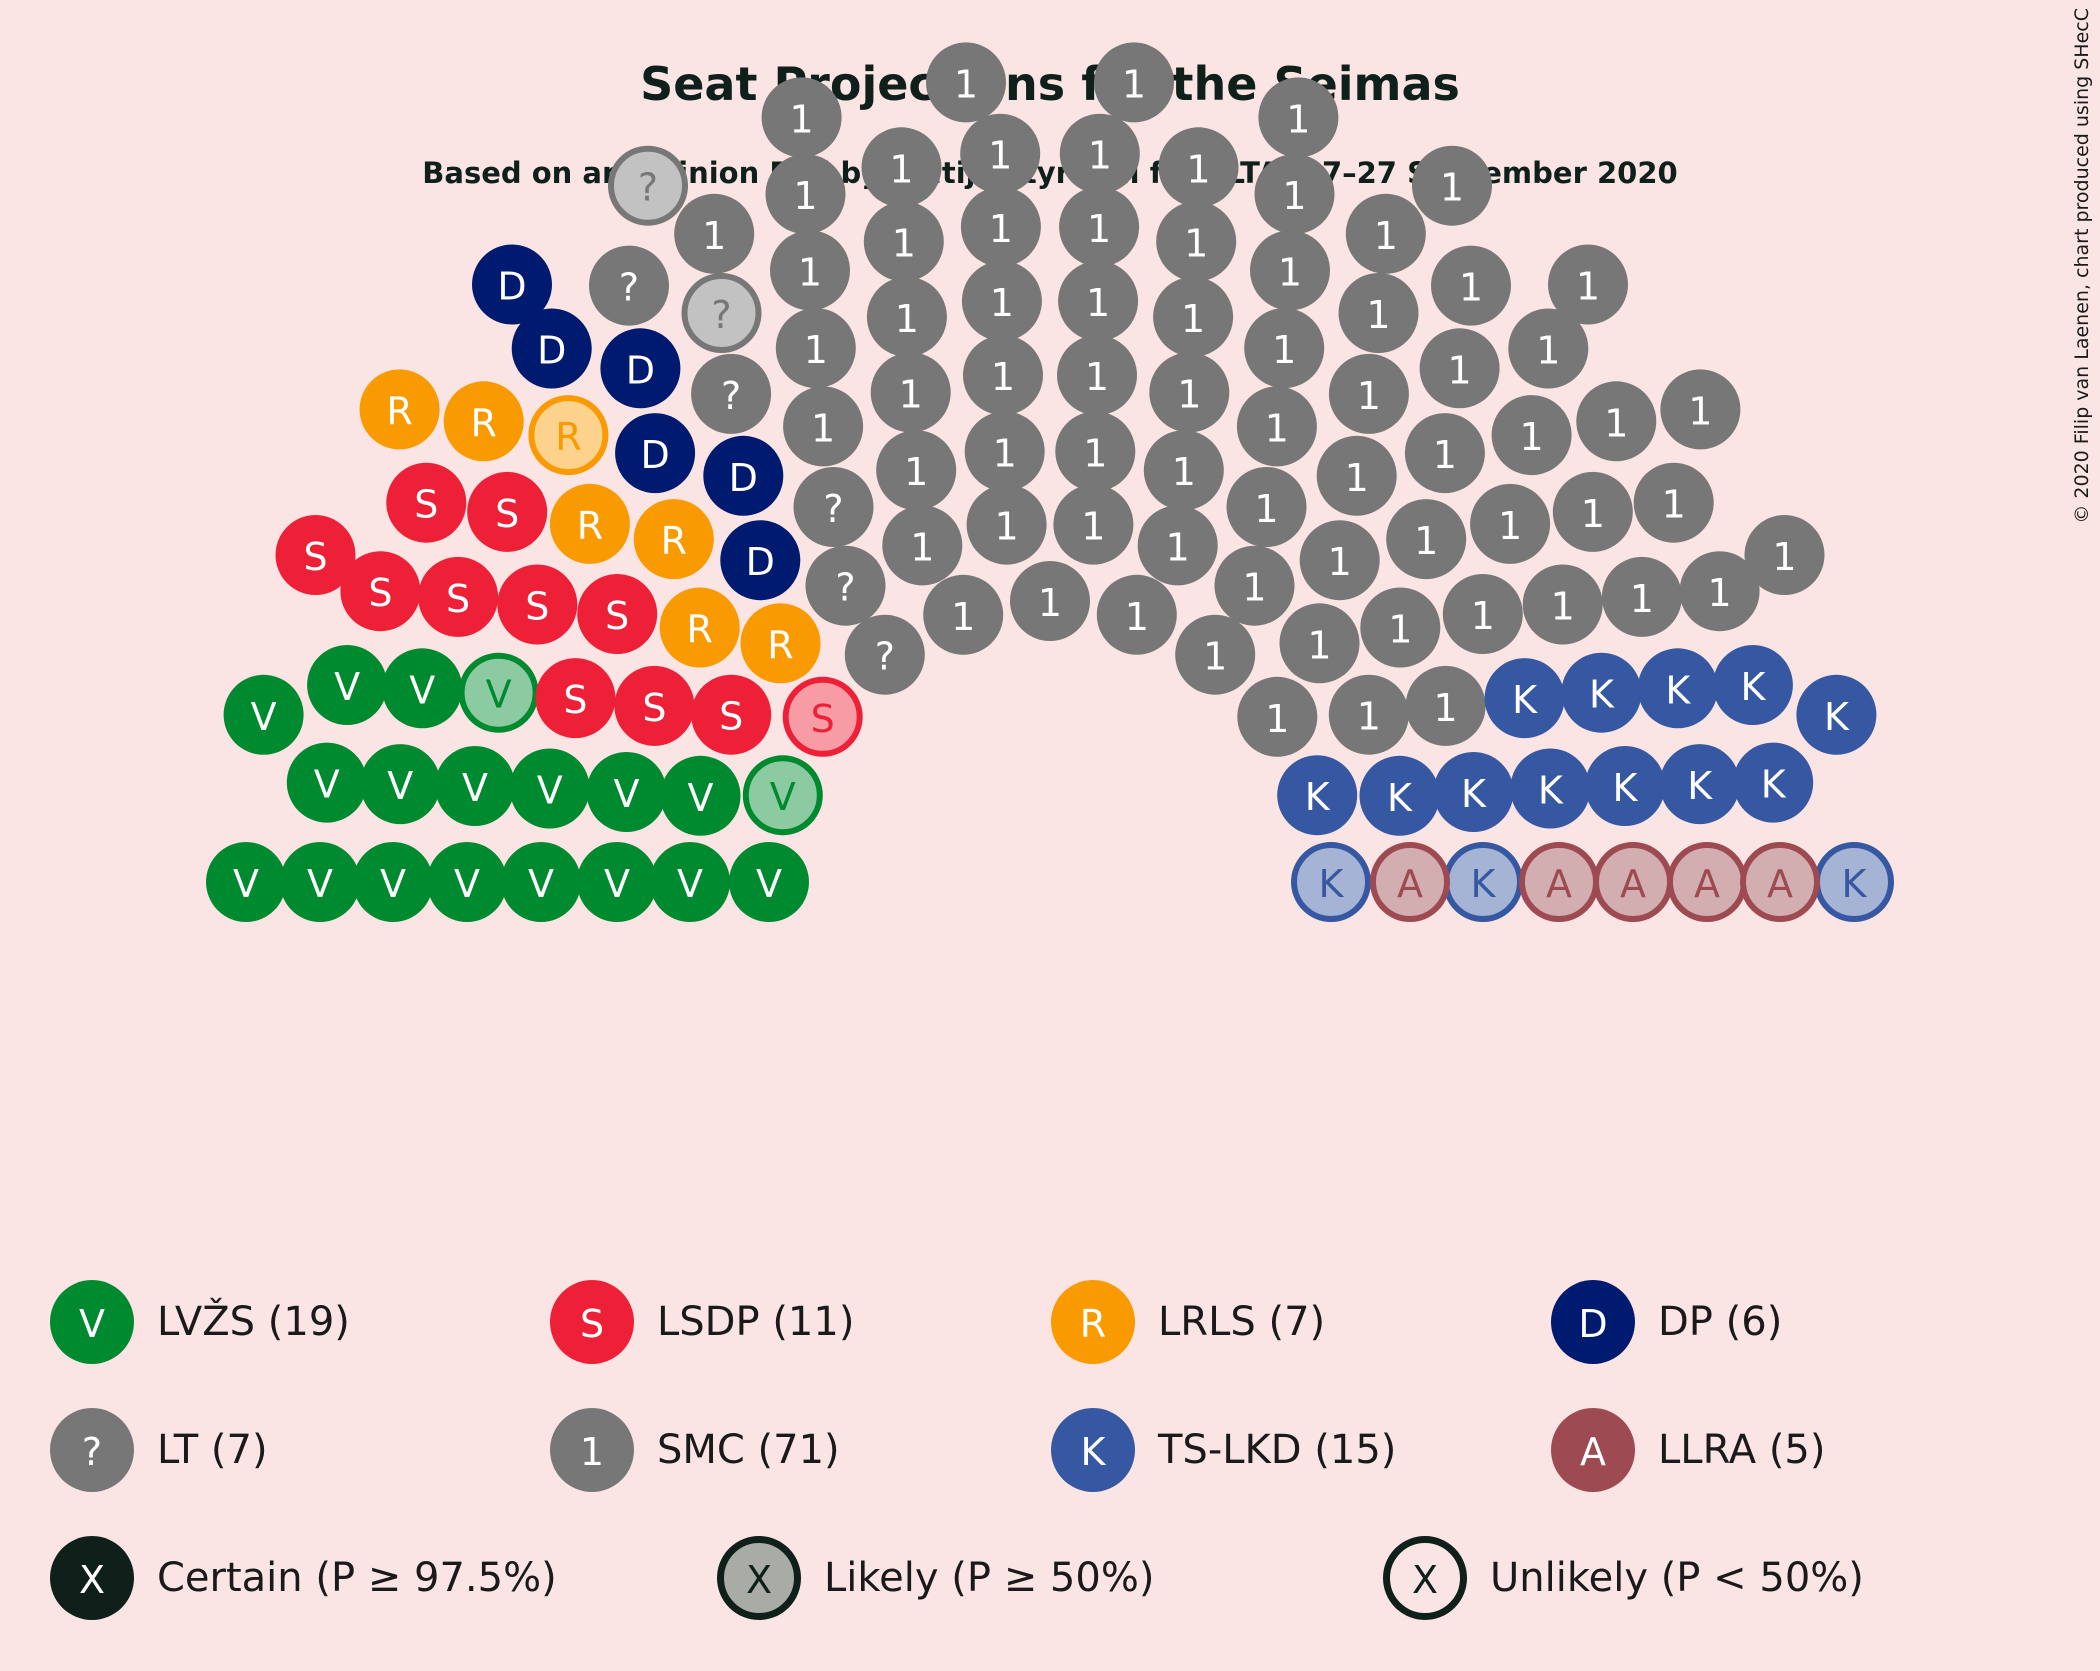 Image resolution: width=2100 pixels, height=1671 pixels. I want to click on chart-title: Seat Projections for the Seimas, so click(1050, 84).